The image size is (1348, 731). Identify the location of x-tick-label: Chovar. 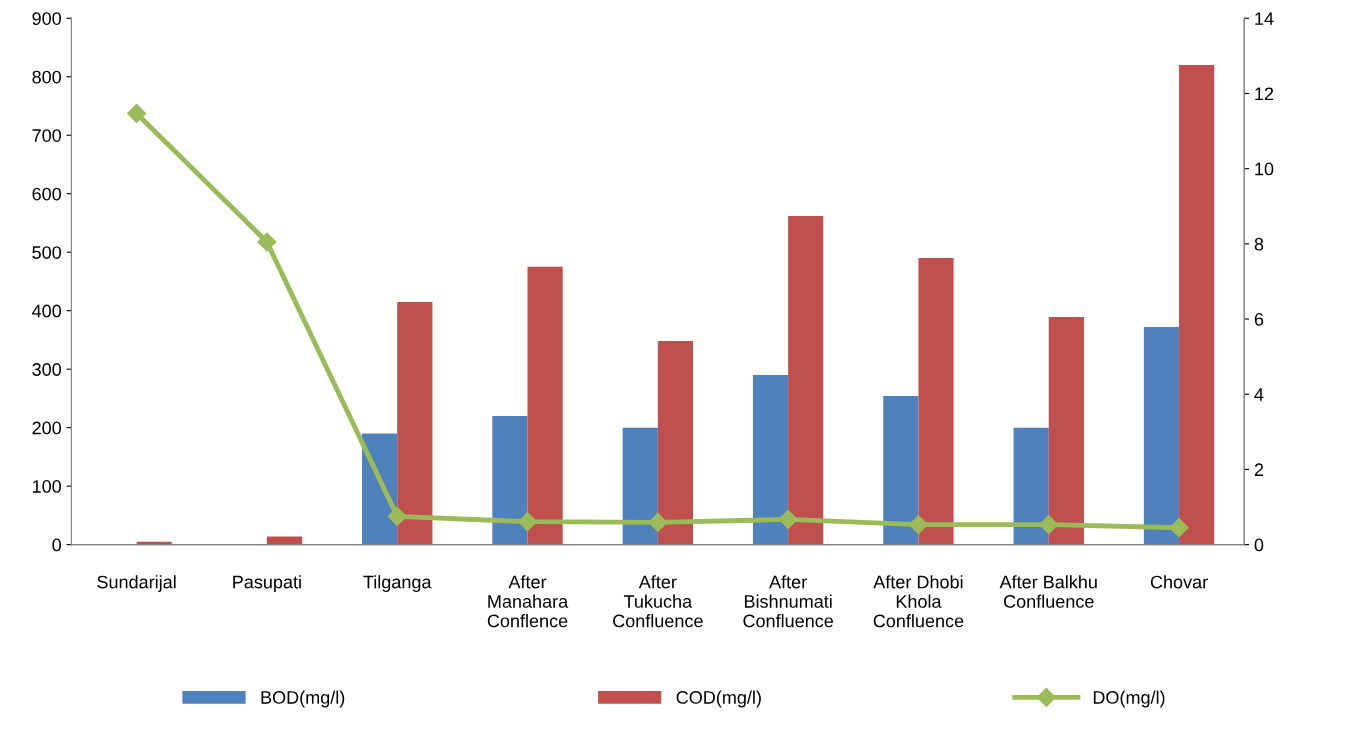
(1179, 582).